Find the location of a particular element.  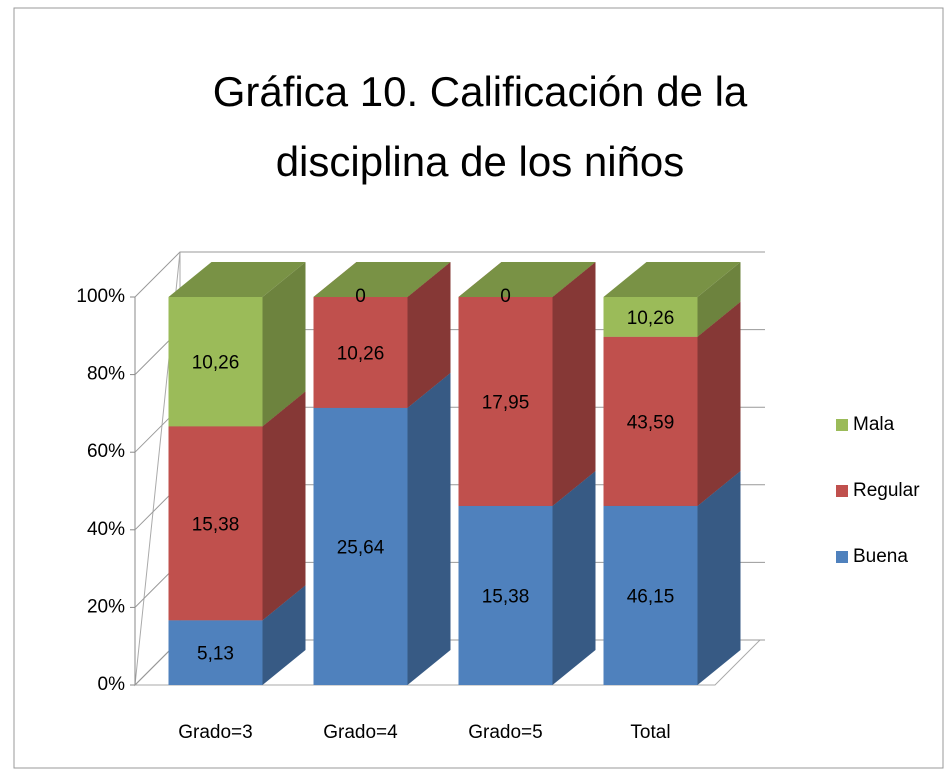

y-tick-label: 80% is located at coordinates (106, 374).